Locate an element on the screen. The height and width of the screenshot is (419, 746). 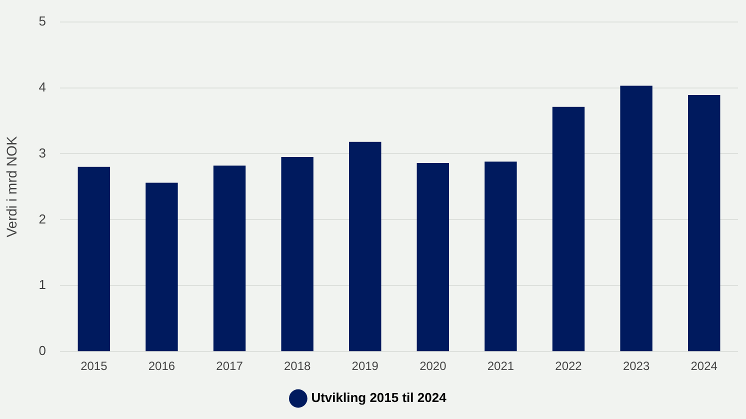
x-tick-label: 2016 is located at coordinates (162, 366).